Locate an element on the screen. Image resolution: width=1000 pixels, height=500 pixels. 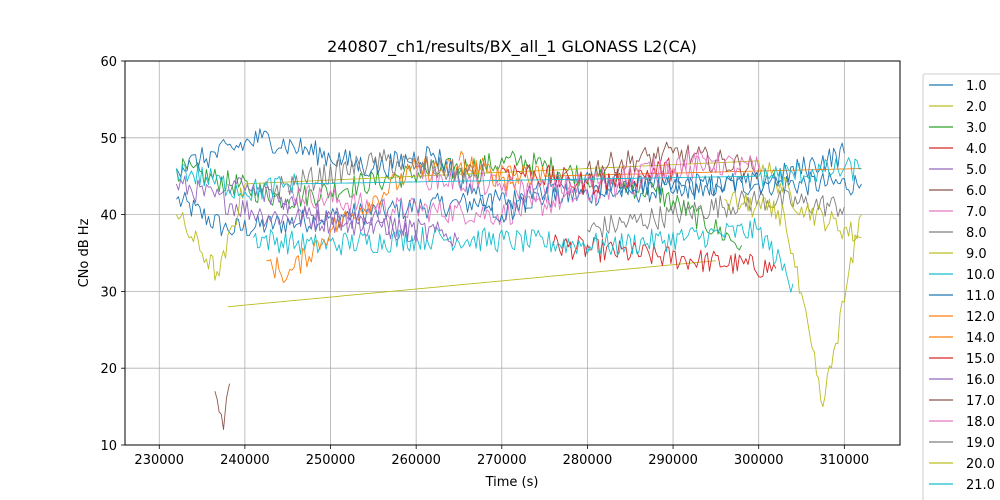
series-line-15.0 is located at coordinates (587, 176).